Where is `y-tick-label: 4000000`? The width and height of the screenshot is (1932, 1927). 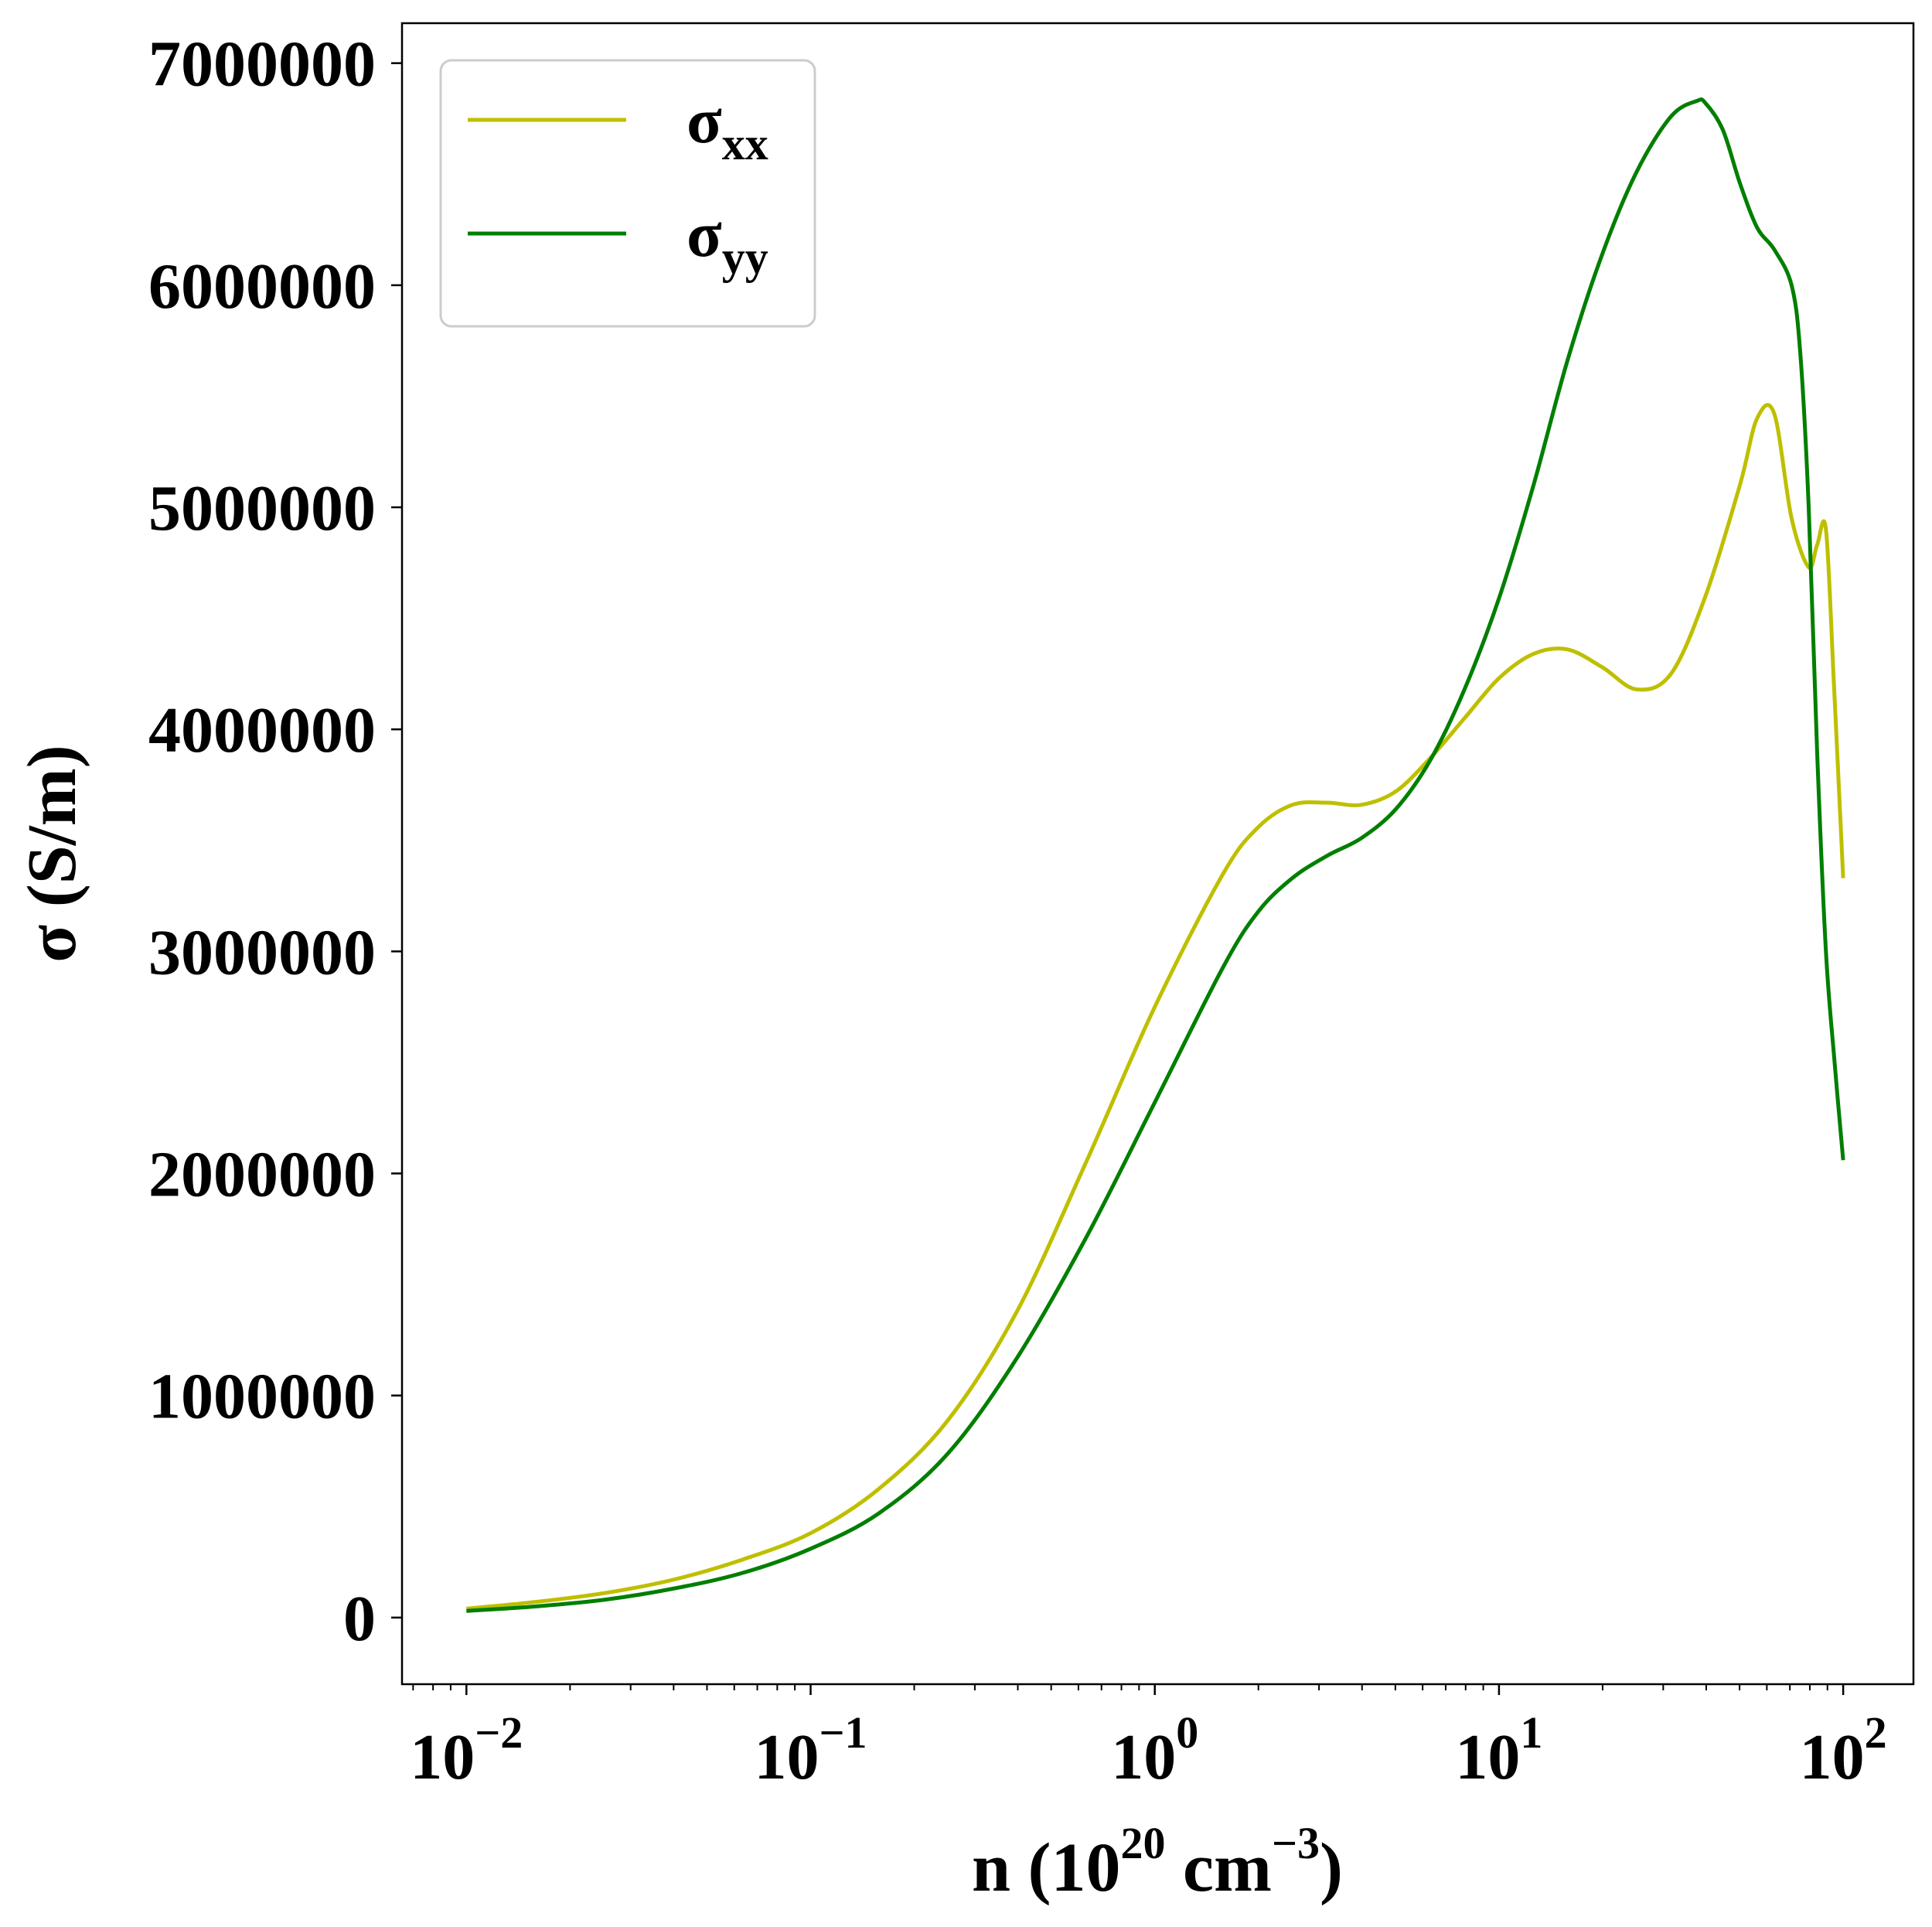 y-tick-label: 4000000 is located at coordinates (262, 730).